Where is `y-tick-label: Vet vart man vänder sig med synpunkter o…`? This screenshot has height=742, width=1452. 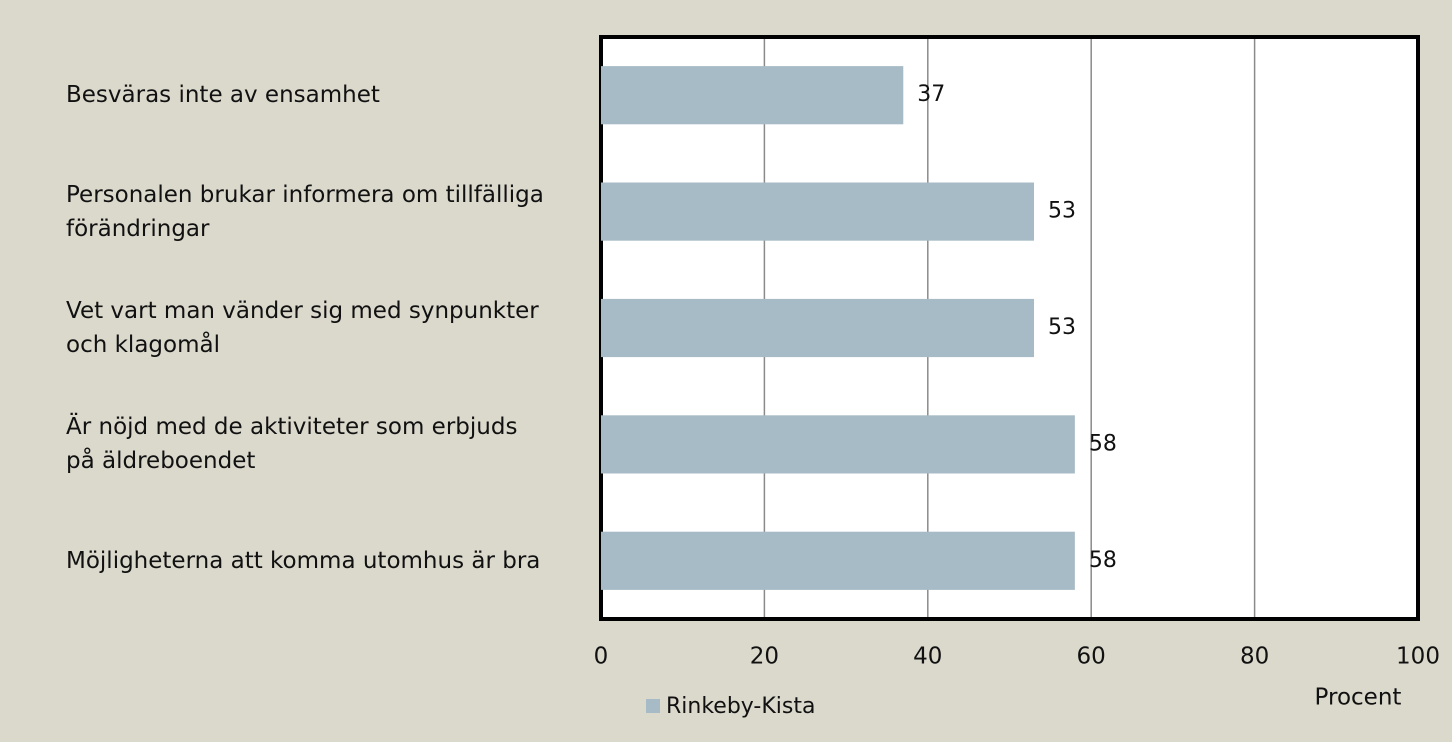
y-tick-label: Vet vart man vänder sig med synpunkter o… is located at coordinates (302, 328).